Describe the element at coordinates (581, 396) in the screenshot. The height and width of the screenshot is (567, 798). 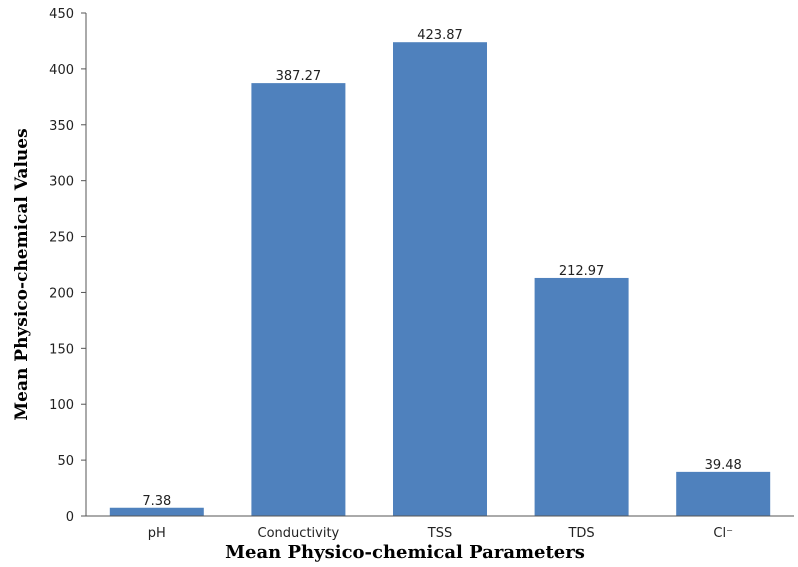
I see `bar-tds` at that location.